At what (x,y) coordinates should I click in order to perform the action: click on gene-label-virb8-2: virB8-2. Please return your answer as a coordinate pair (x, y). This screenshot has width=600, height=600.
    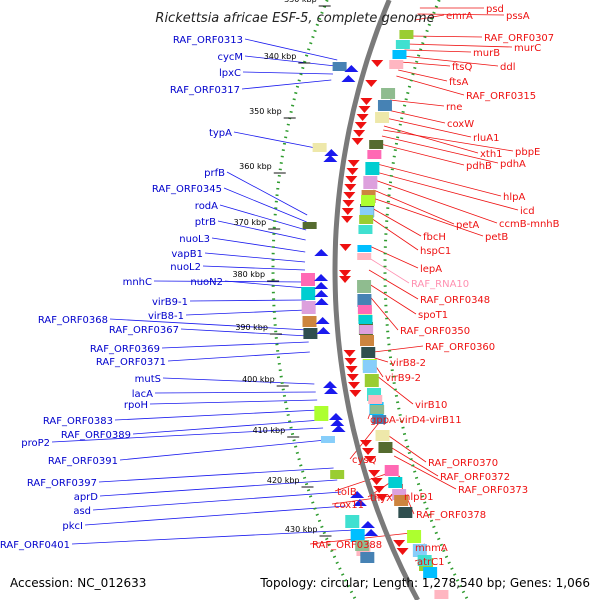
    Looking at the image, I should click on (408, 363).